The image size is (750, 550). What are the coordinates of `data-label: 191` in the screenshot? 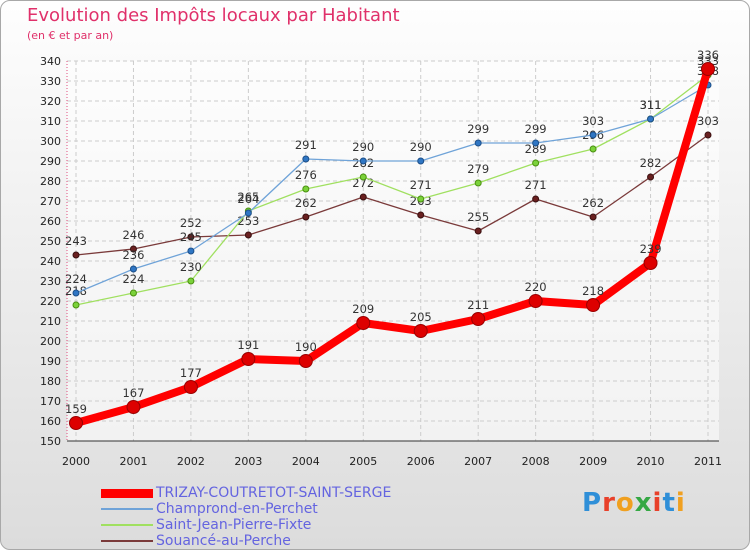 It's located at (248, 345).